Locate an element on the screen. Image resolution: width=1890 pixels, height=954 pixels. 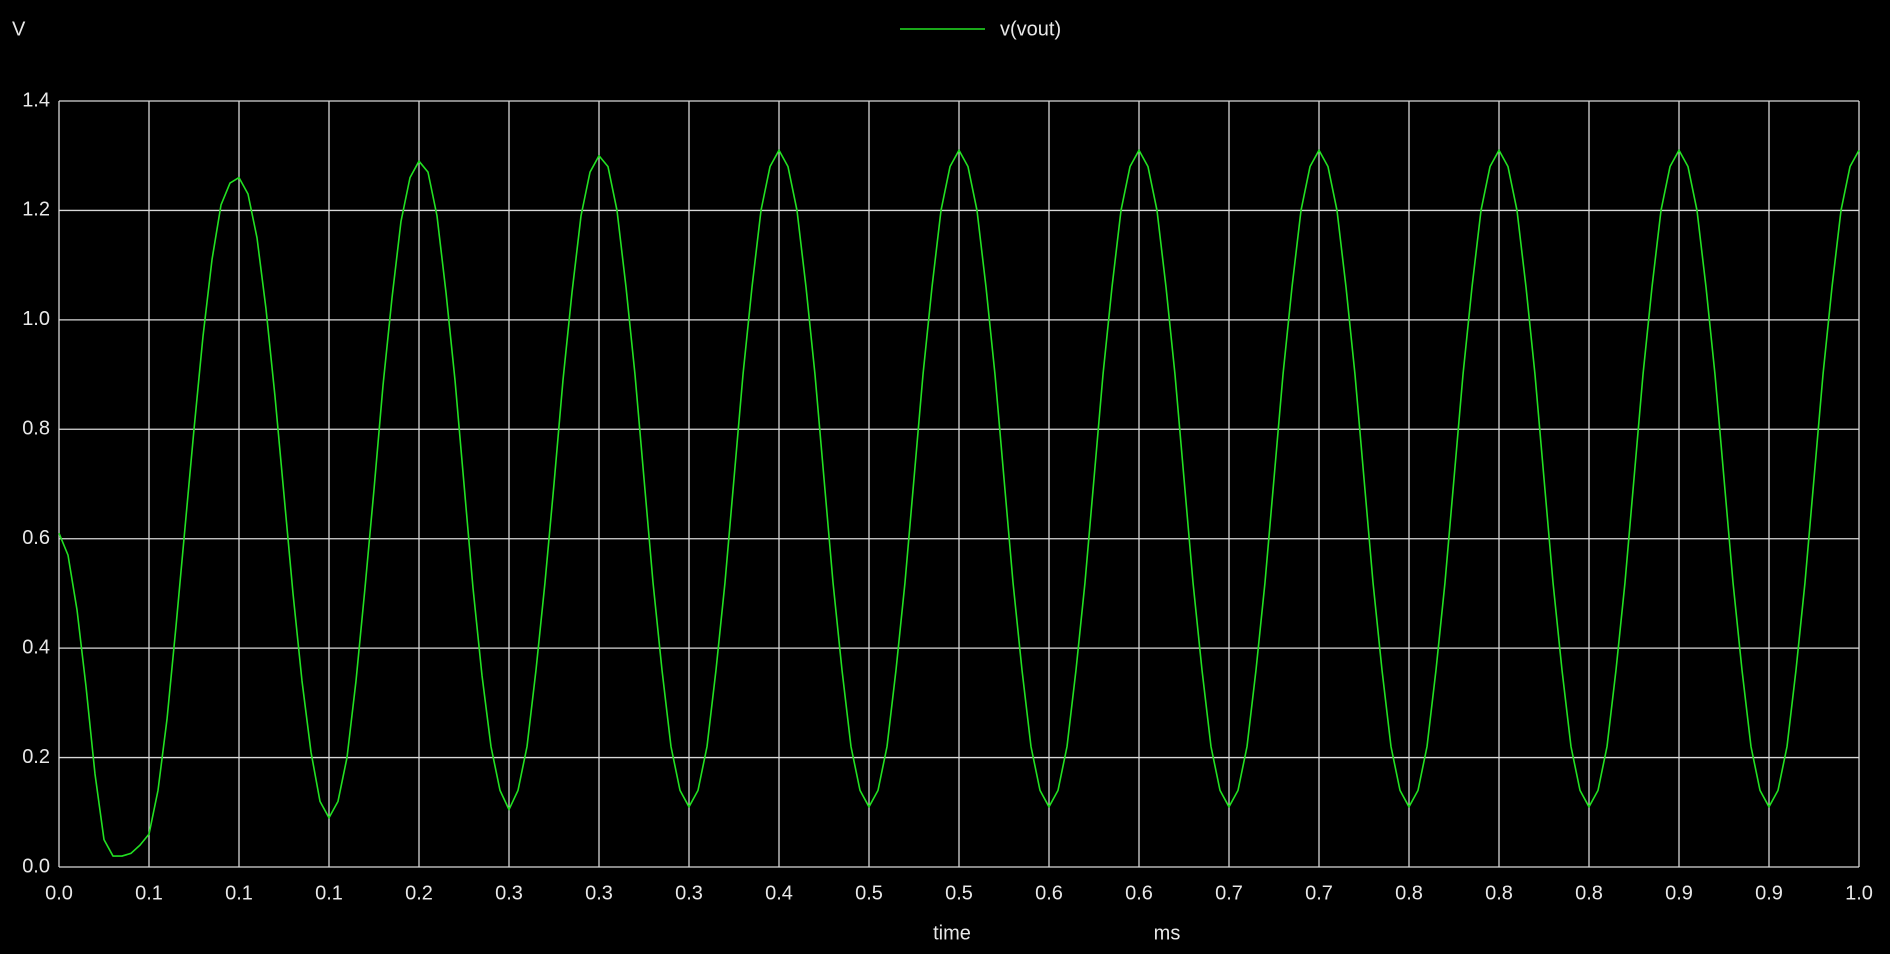
y-tick-label: 1.2 is located at coordinates (36, 210).